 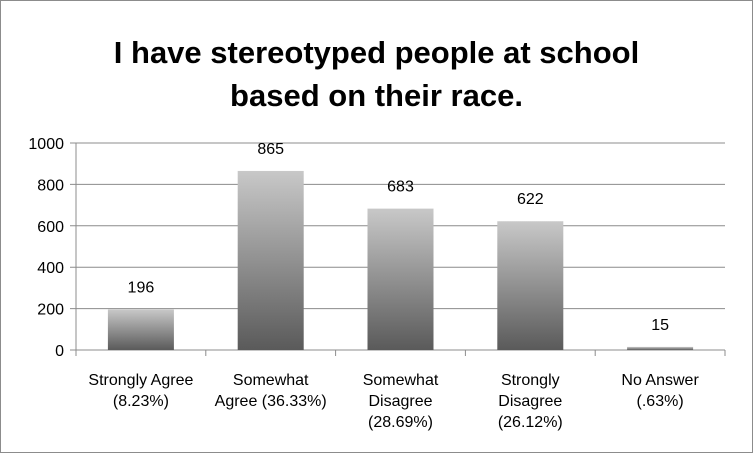 What do you see at coordinates (50, 227) in the screenshot?
I see `y-tick-label: 600` at bounding box center [50, 227].